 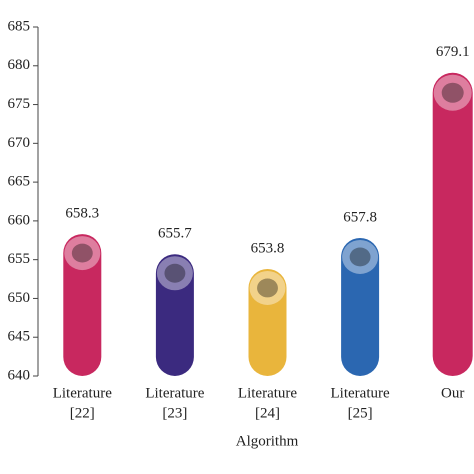 I want to click on x-tick-label: [25], so click(x=360, y=413).